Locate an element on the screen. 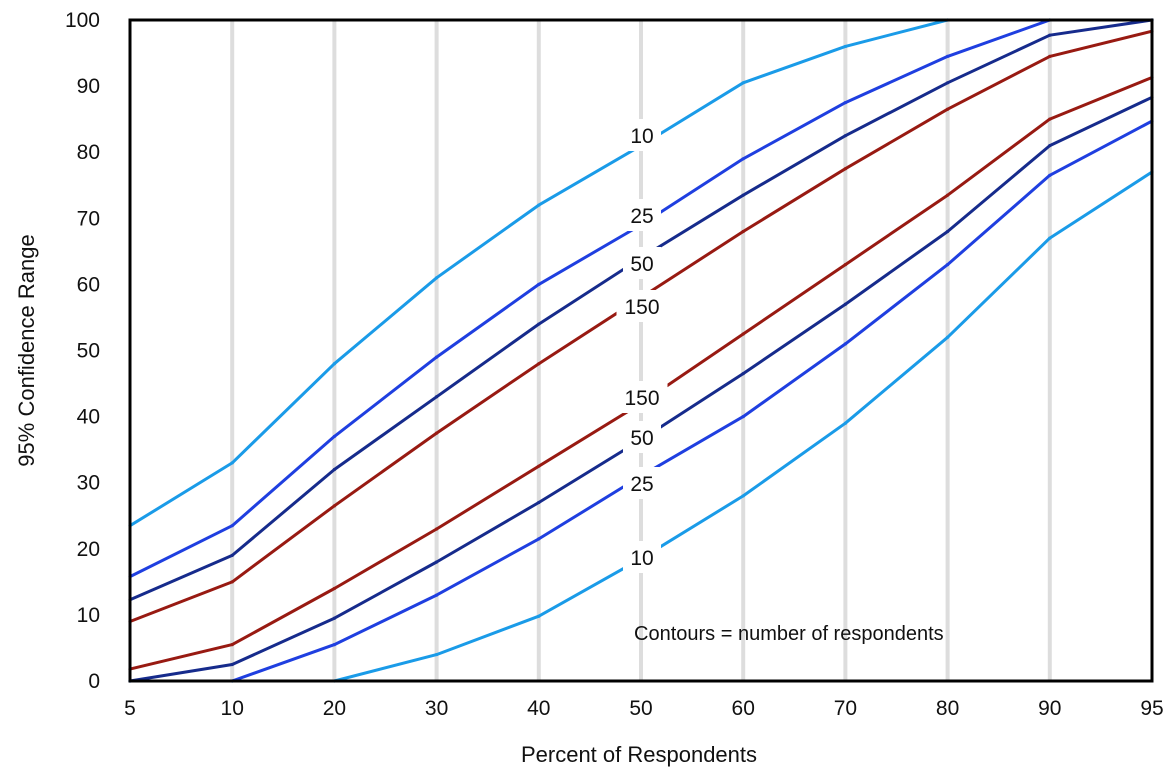 Image resolution: width=1170 pixels, height=775 pixels. y-tick-label: 80 is located at coordinates (88, 152).